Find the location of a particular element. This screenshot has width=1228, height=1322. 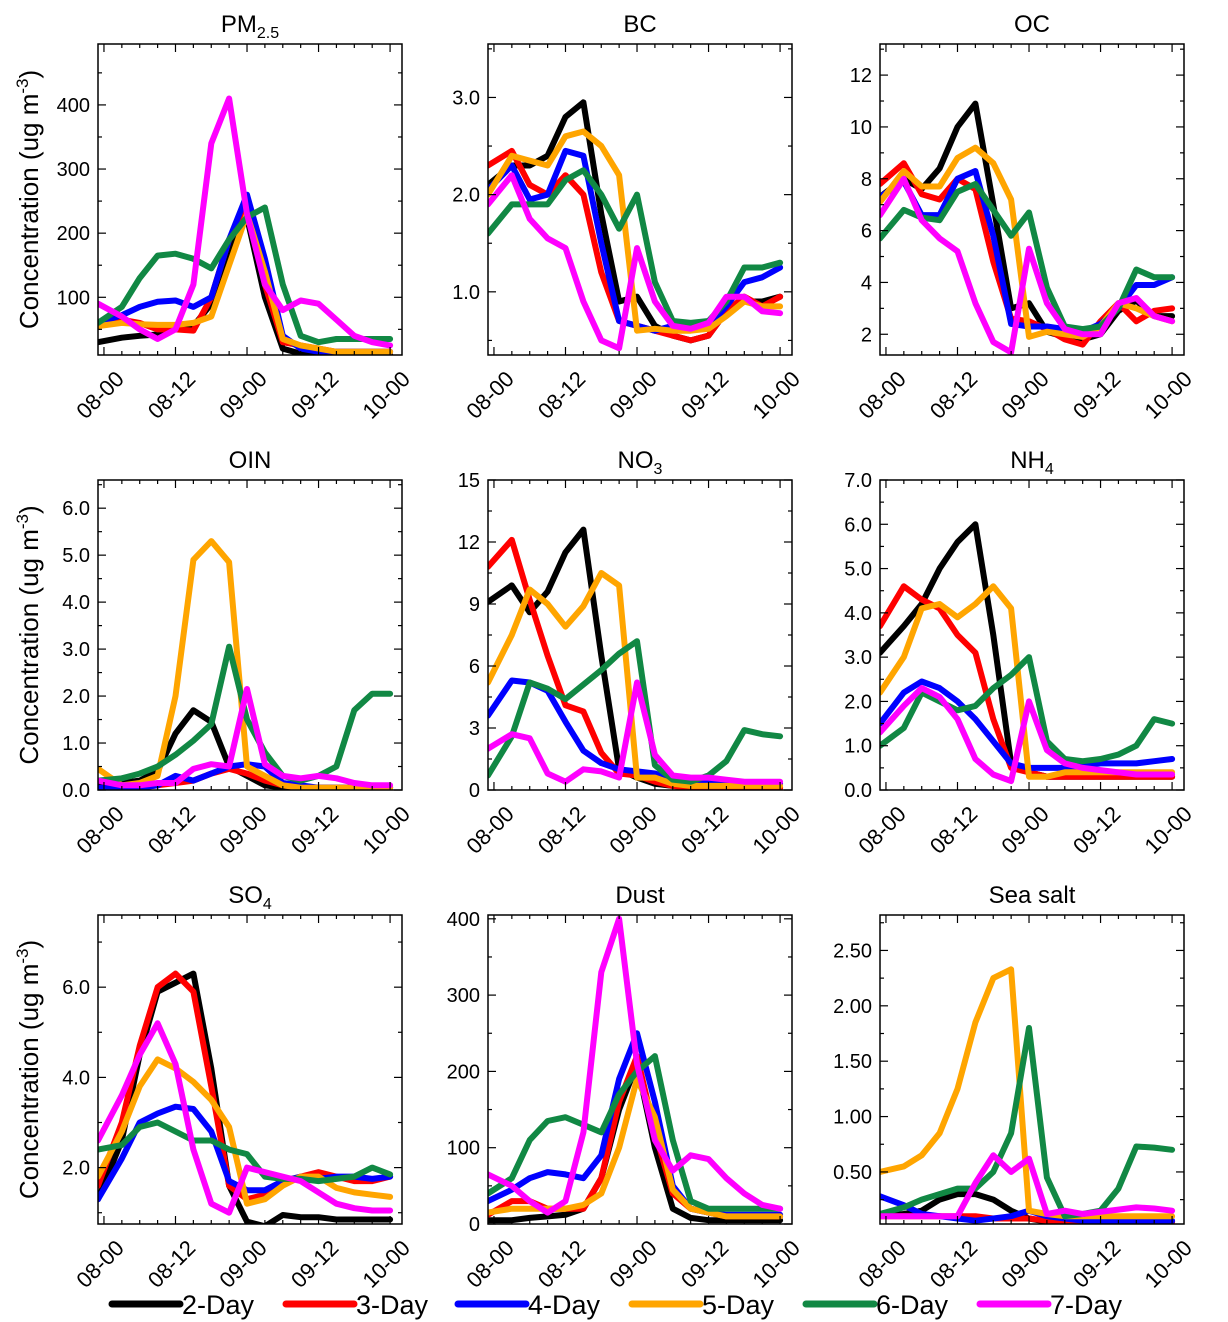

y-tick-label: 0.0 is located at coordinates (76, 791).